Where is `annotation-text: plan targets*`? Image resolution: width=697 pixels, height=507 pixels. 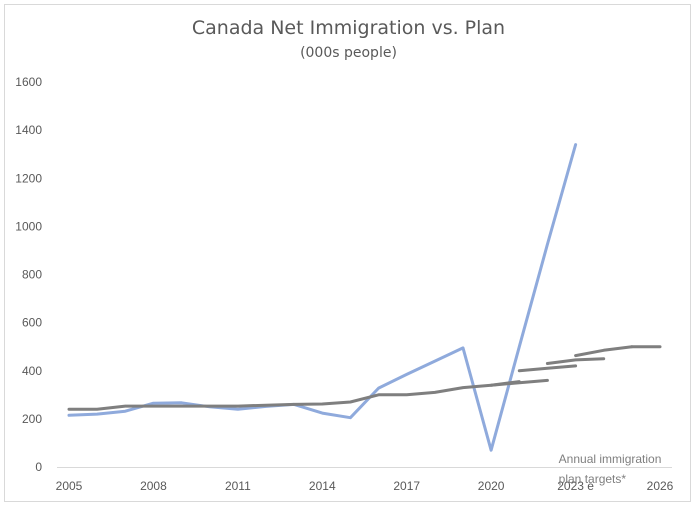
annotation-text: plan targets* is located at coordinates (593, 479).